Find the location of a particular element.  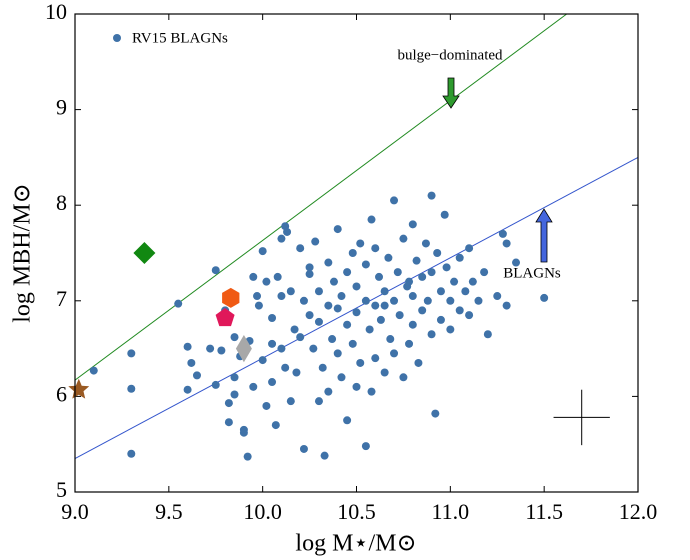

marker-pentagon is located at coordinates (225, 317).